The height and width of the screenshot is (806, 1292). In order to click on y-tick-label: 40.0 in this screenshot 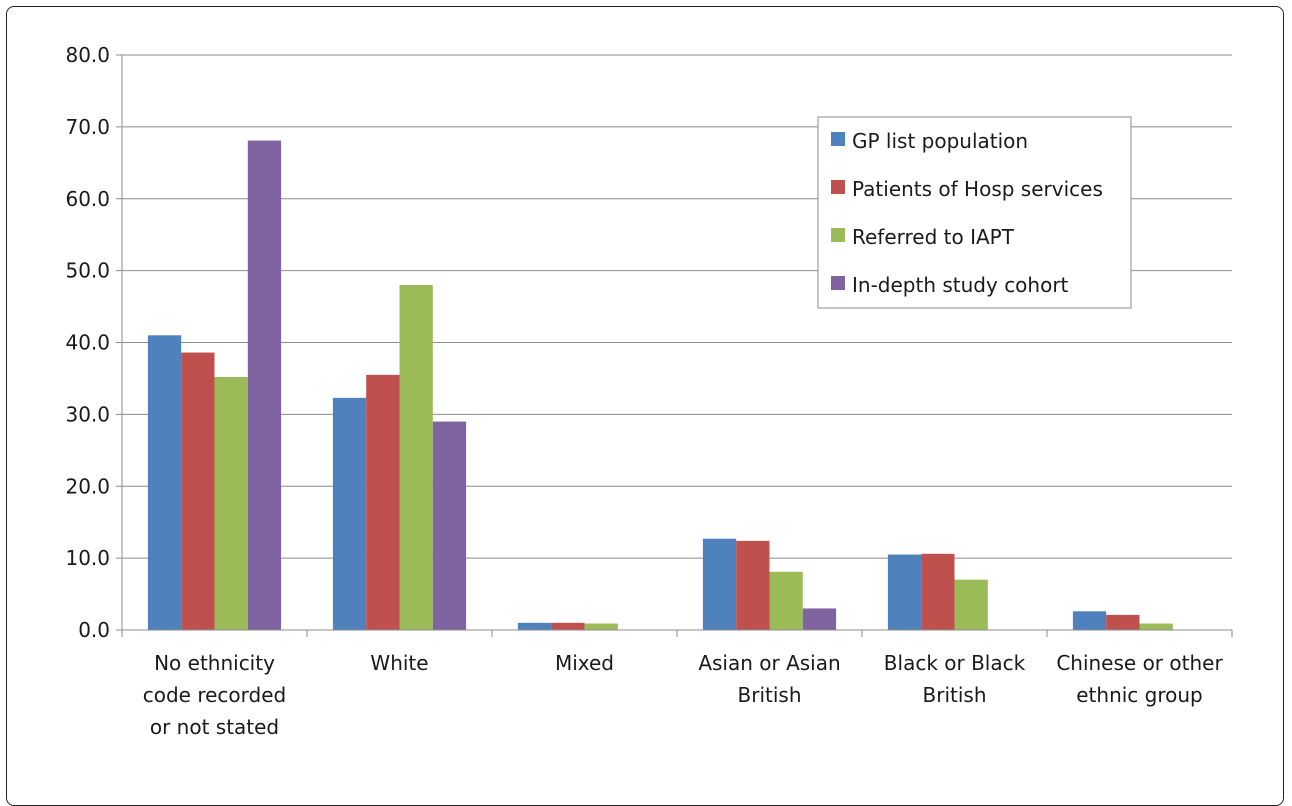, I will do `click(87, 343)`.